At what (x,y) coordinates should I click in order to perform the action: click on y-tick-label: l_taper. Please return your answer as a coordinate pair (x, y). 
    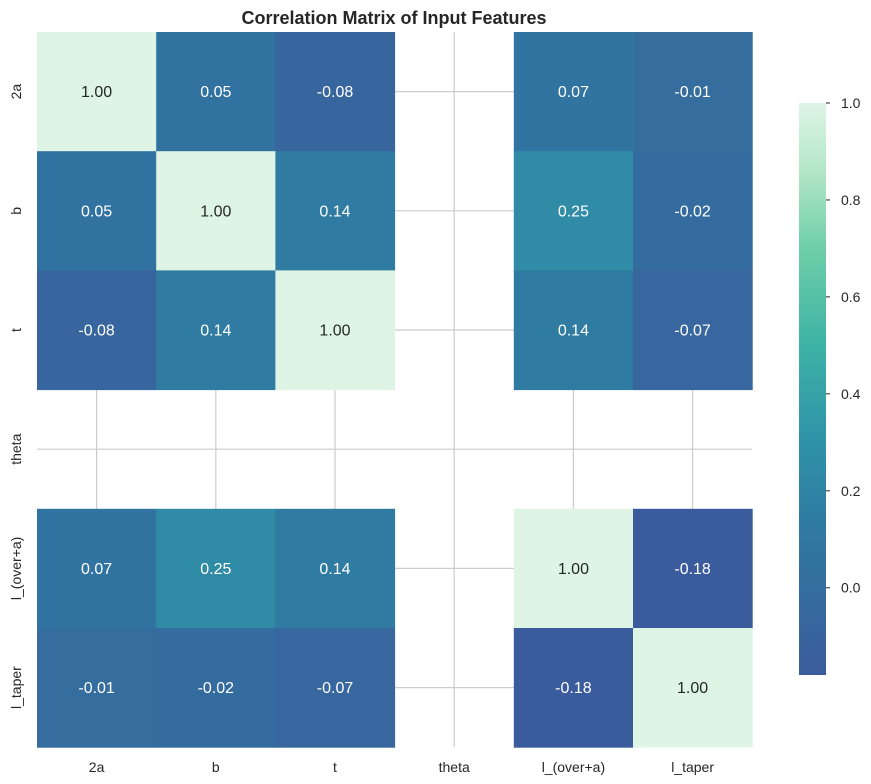
    Looking at the image, I should click on (16, 687).